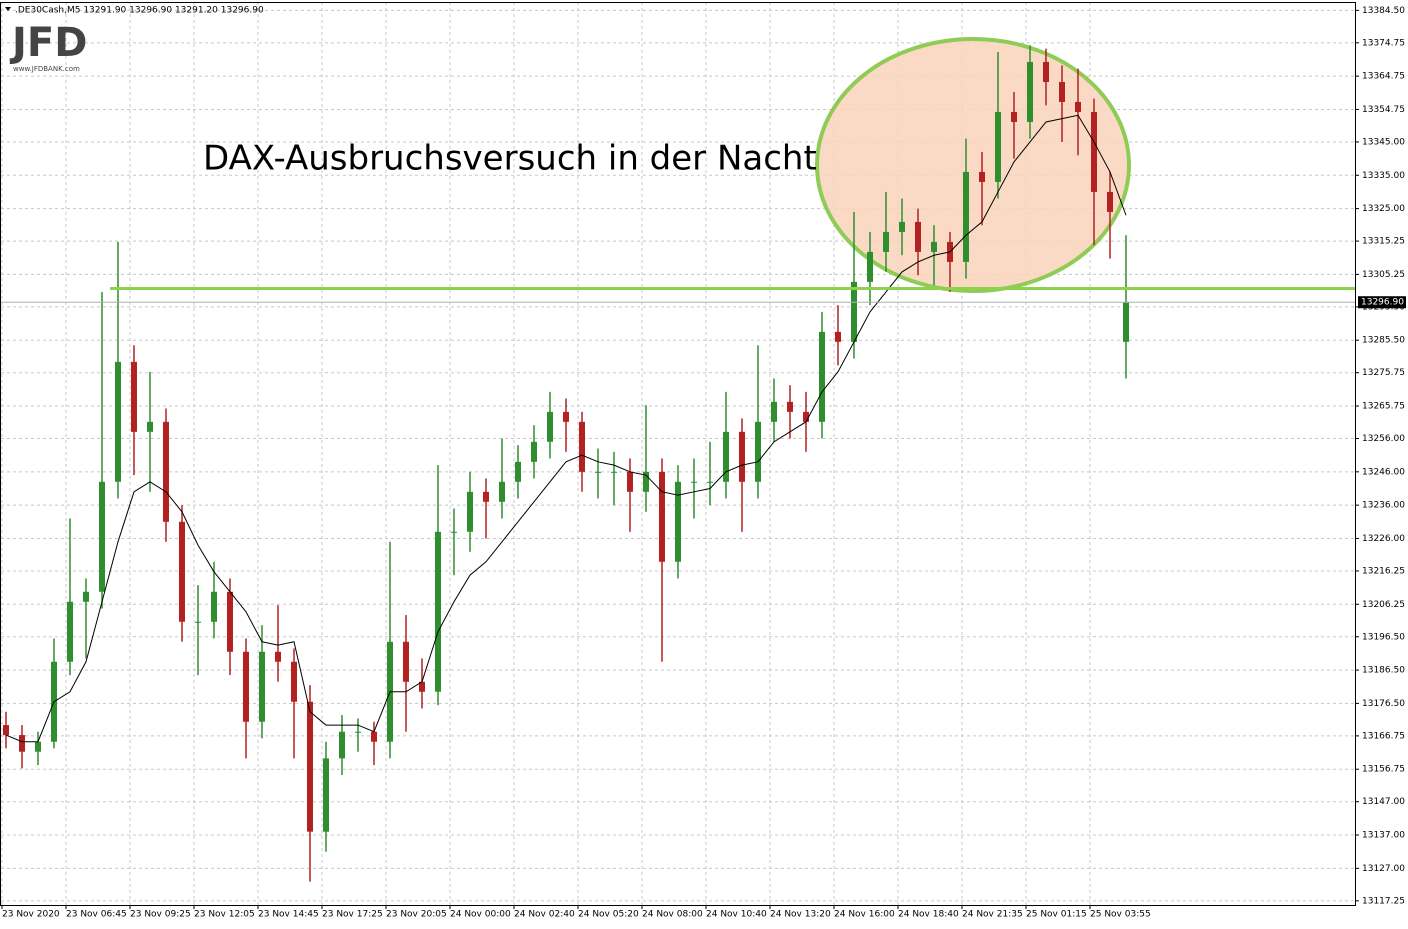 The width and height of the screenshot is (1408, 929). Describe the element at coordinates (48, 43) in the screenshot. I see `logo: JFD` at that location.